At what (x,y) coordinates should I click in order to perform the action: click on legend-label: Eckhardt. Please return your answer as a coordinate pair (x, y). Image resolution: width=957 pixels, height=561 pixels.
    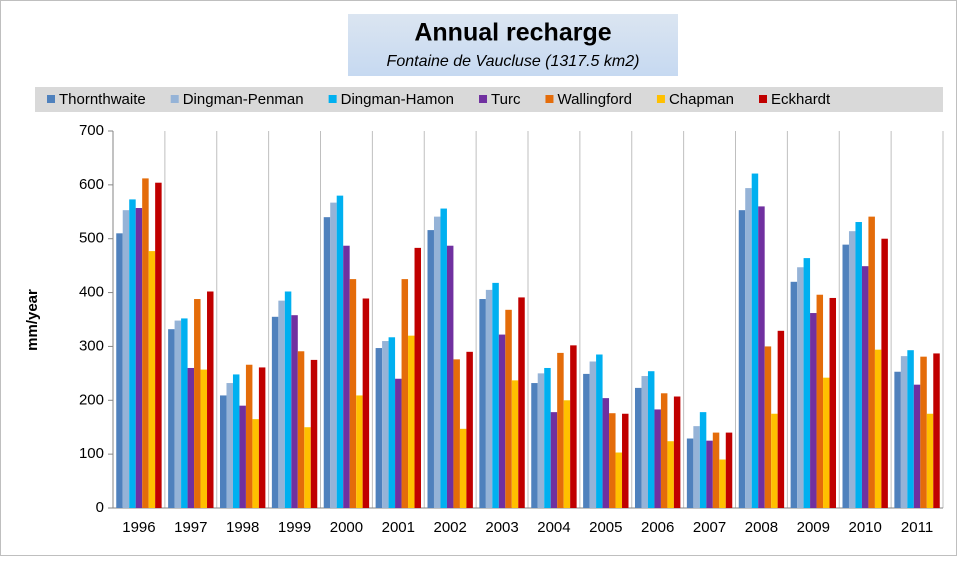
    Looking at the image, I should click on (801, 99).